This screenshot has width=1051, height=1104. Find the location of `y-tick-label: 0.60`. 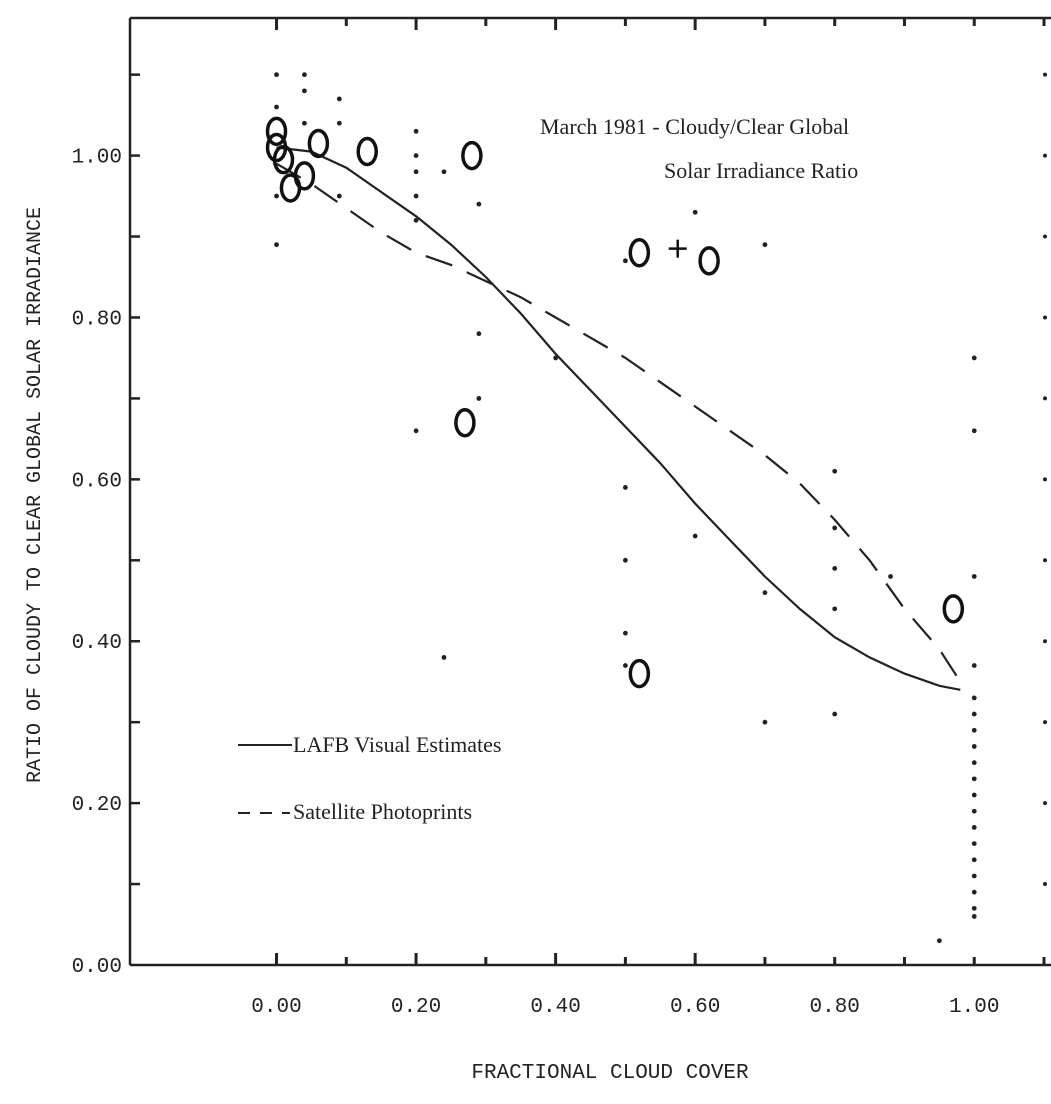

y-tick-label: 0.60 is located at coordinates (97, 481).